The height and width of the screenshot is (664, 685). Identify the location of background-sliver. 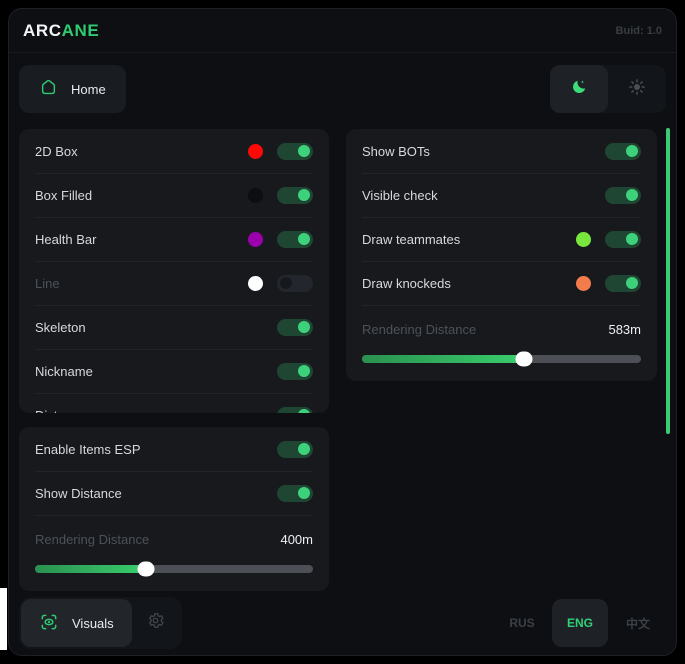
(3, 619).